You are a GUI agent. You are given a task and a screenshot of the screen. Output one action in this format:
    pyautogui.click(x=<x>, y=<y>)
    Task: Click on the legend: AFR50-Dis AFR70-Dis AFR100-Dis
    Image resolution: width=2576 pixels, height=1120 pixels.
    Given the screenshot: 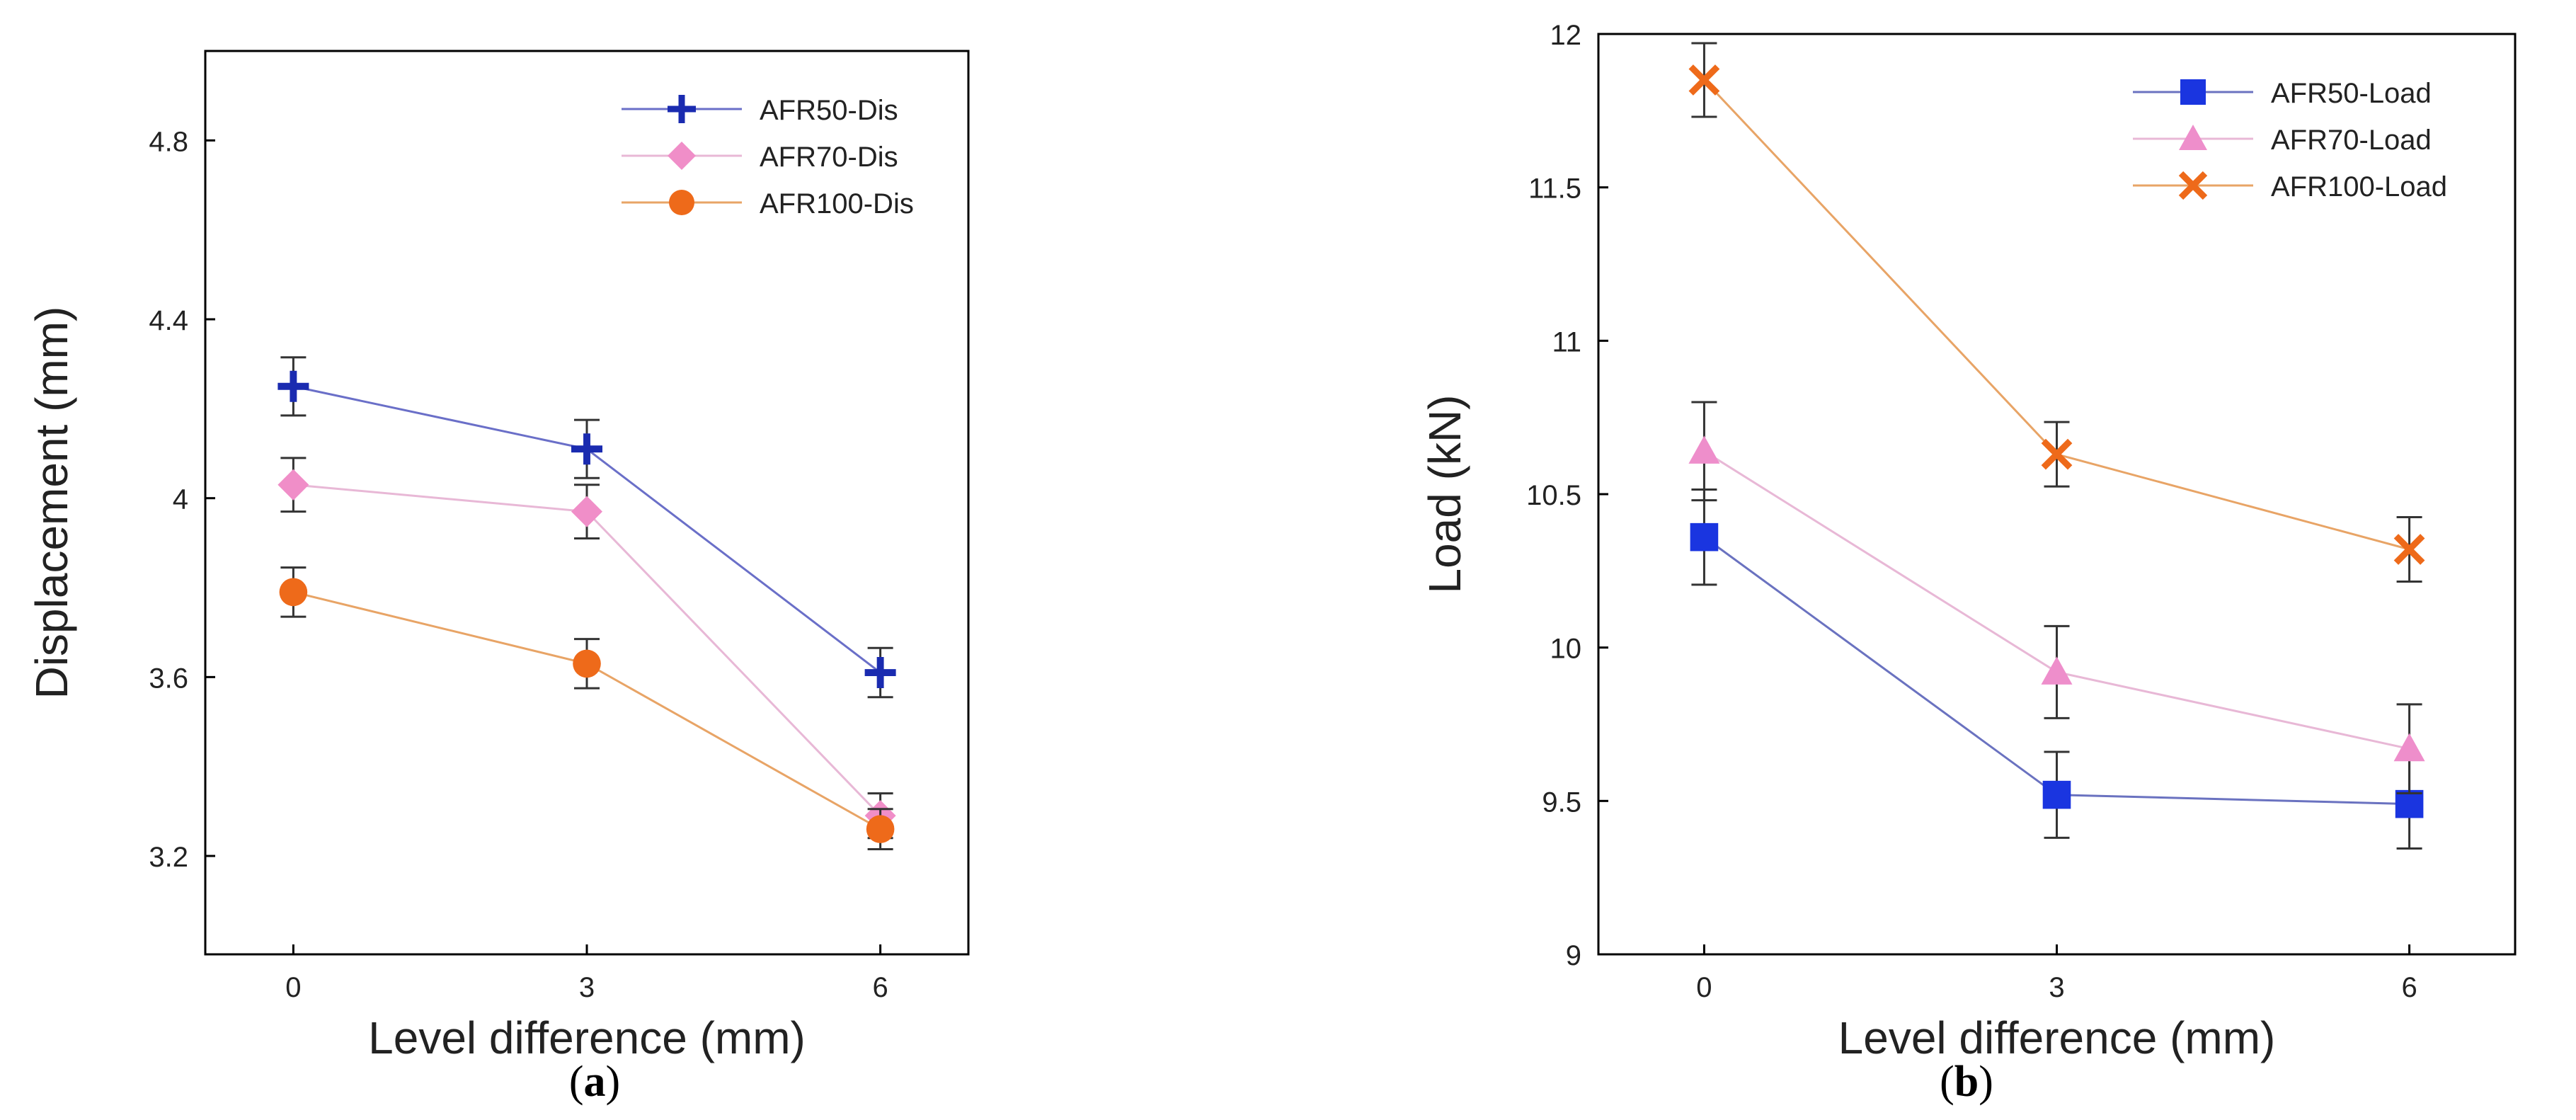 What is the action you would take?
    pyautogui.click(x=768, y=157)
    